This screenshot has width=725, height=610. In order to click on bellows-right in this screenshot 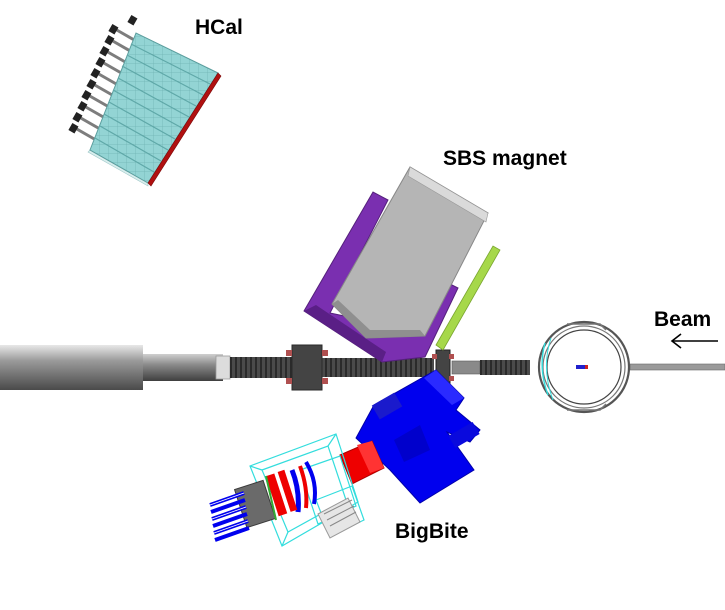, I will do `click(505, 367)`.